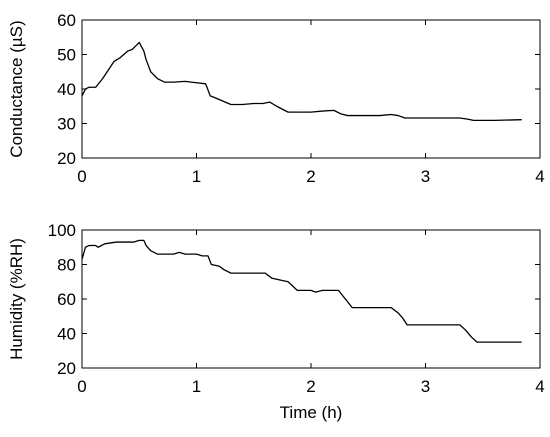 This screenshot has width=550, height=437. Describe the element at coordinates (16, 88) in the screenshot. I see `y-axis-label: Conductance (µS)` at that location.